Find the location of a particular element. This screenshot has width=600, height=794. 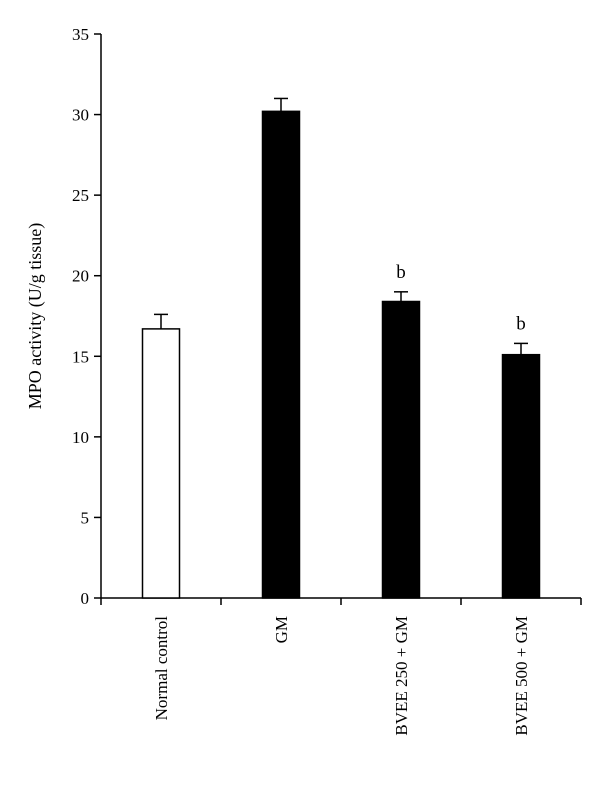

y-ticks: 0 5 10 15 20 25 30 35 is located at coordinates (86, 316).